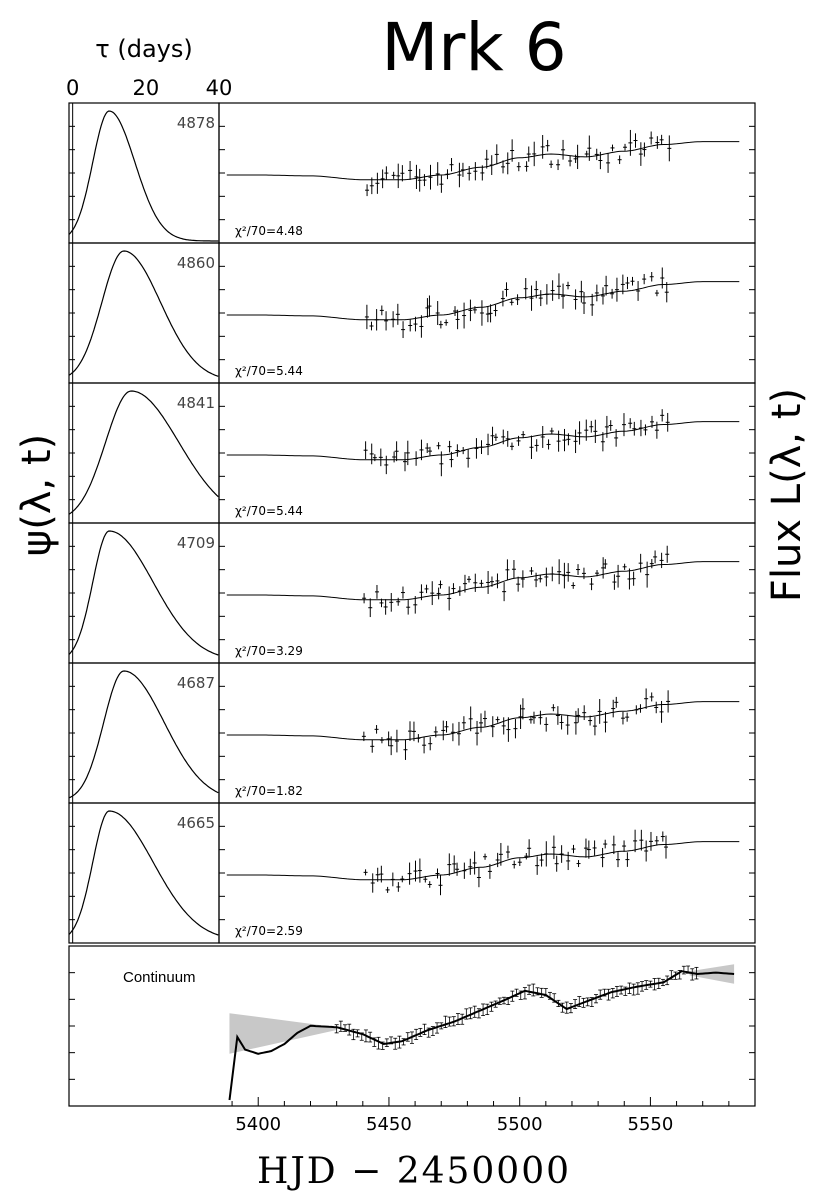 This screenshot has height=1202, width=830. What do you see at coordinates (269, 651) in the screenshot?
I see `chi-square-label: χ²/70=3.29` at bounding box center [269, 651].